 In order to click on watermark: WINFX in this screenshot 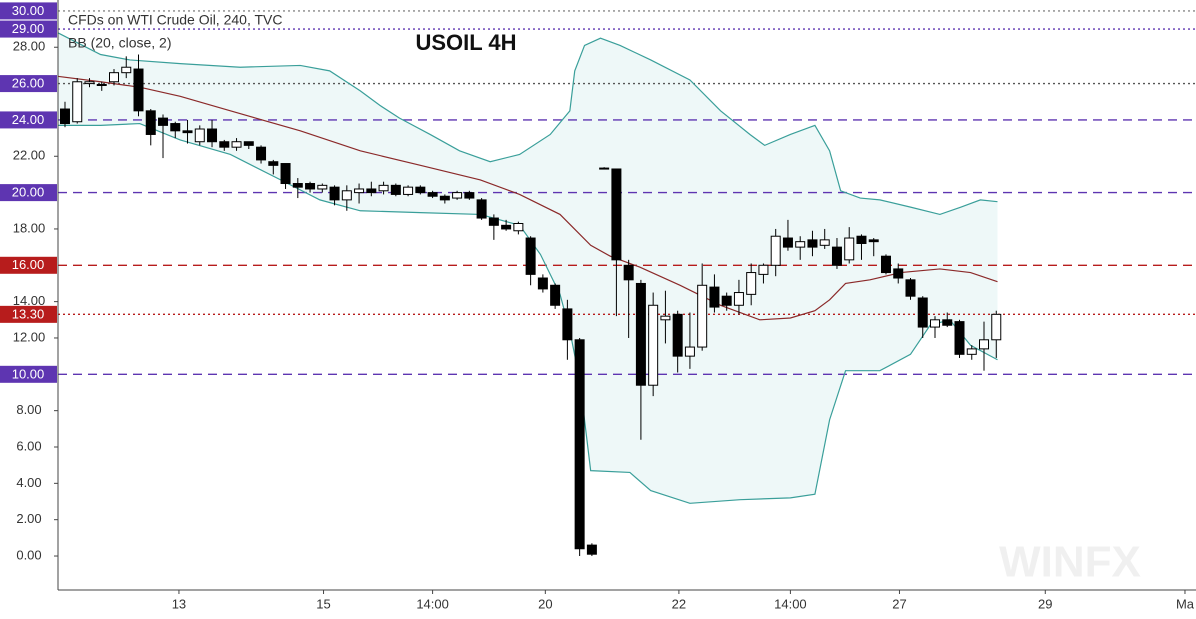, I will do `click(1070, 562)`.